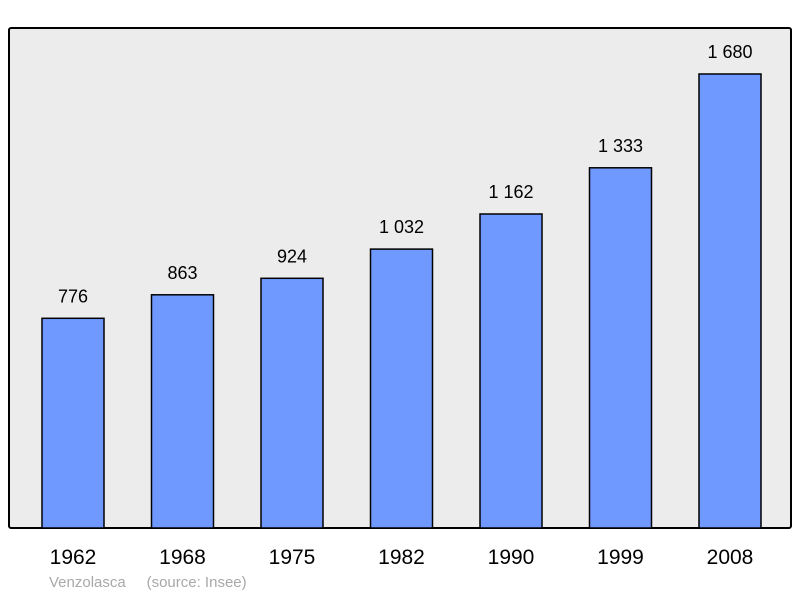 This screenshot has height=598, width=800. I want to click on caption-place: Venzolasca, so click(87, 582).